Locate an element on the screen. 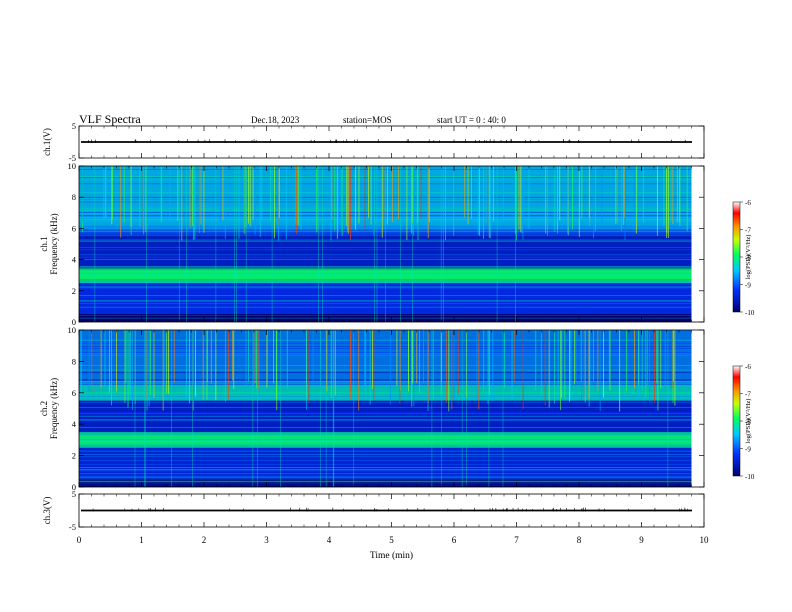 The width and height of the screenshot is (792, 612). x-tick-label: 5 is located at coordinates (391, 540).